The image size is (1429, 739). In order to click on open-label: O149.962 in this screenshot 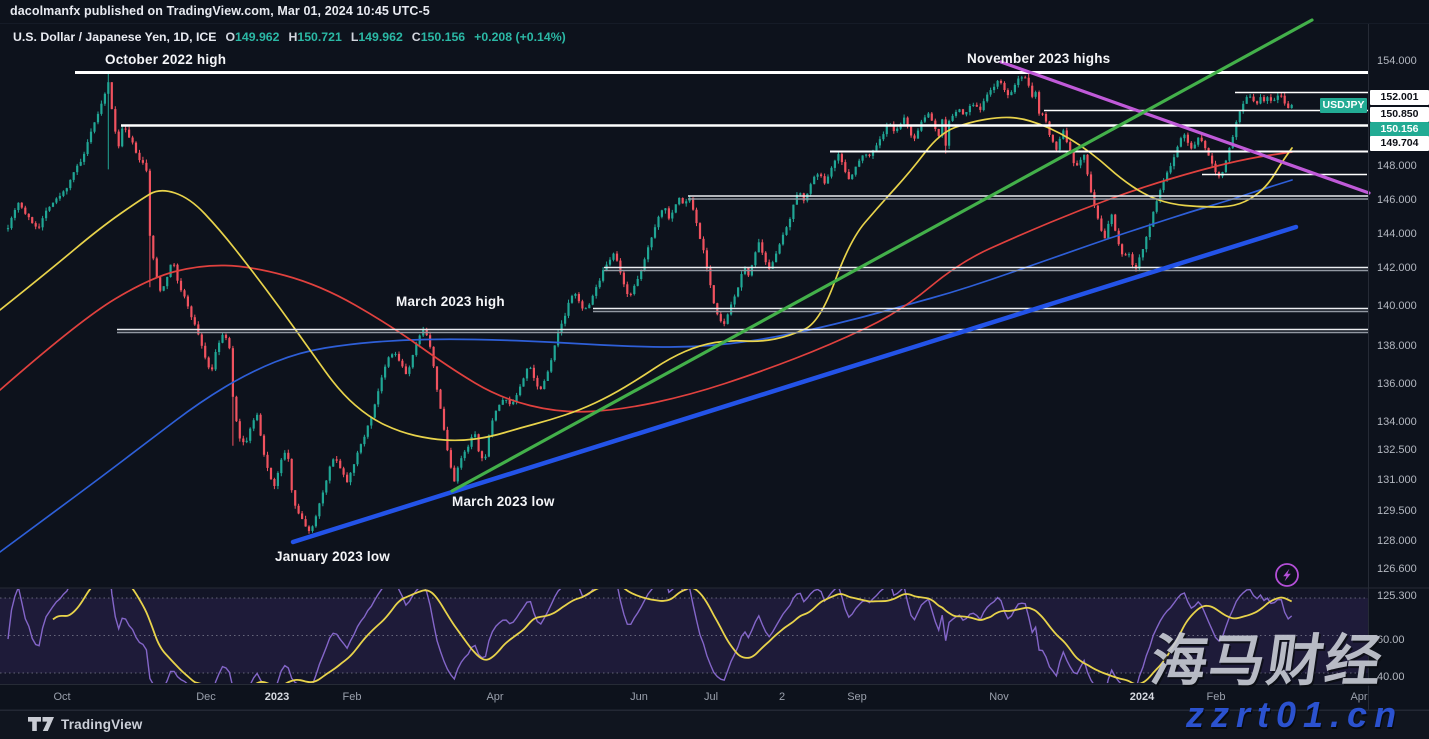, I will do `click(252, 37)`.